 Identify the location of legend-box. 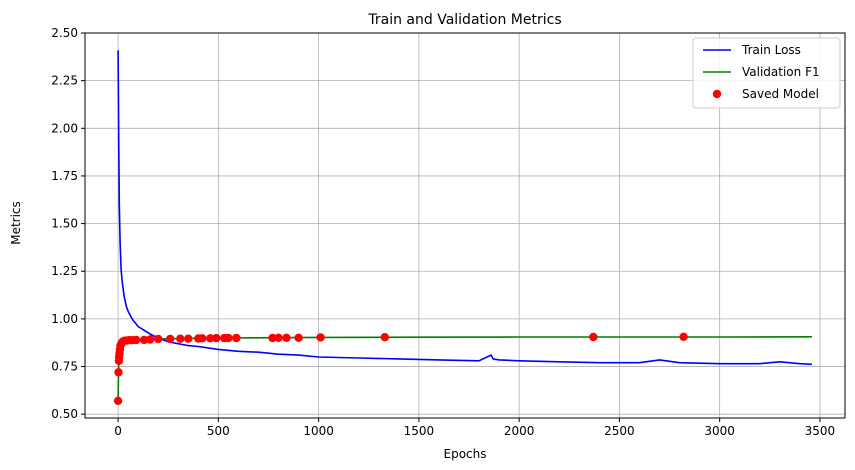
(766, 73).